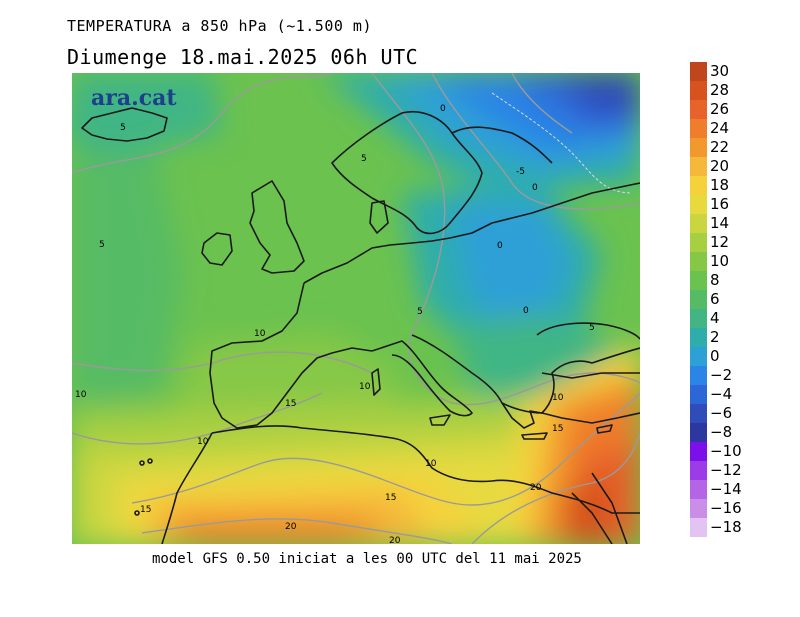 Image resolution: width=800 pixels, height=617 pixels. I want to click on legend-label: 10, so click(720, 261).